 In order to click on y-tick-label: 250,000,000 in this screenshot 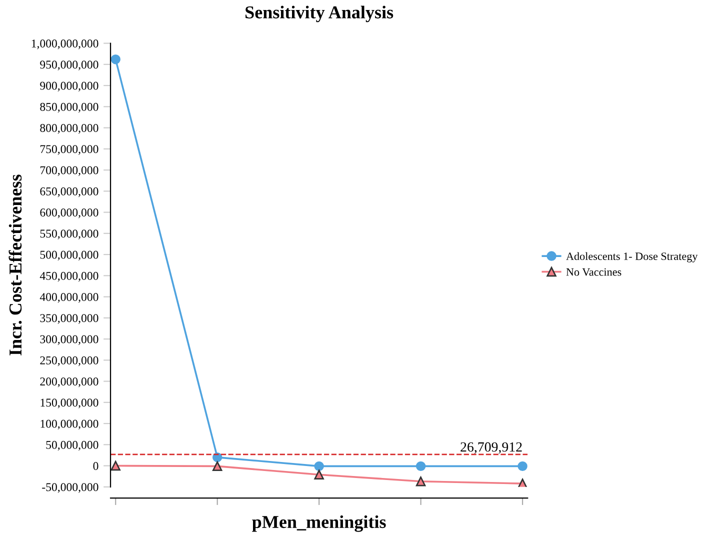, I will do `click(69, 361)`.